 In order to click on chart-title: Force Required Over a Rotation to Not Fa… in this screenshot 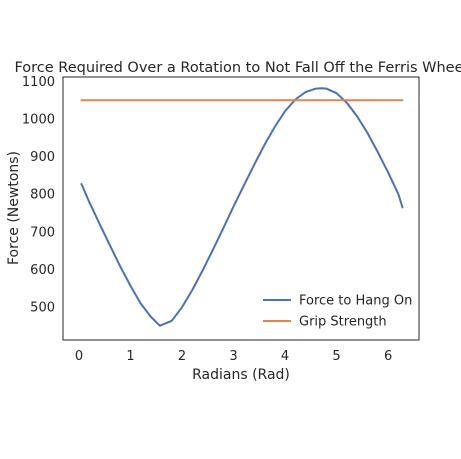, I will do `click(237, 68)`.